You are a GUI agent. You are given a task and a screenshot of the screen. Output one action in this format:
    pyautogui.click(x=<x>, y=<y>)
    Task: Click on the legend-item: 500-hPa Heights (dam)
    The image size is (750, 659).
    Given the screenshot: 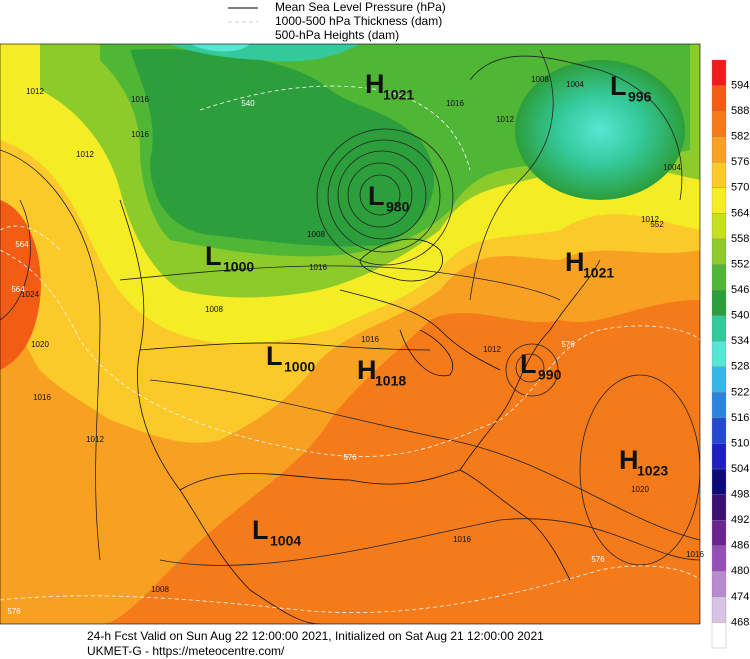 What is the action you would take?
    pyautogui.click(x=337, y=35)
    